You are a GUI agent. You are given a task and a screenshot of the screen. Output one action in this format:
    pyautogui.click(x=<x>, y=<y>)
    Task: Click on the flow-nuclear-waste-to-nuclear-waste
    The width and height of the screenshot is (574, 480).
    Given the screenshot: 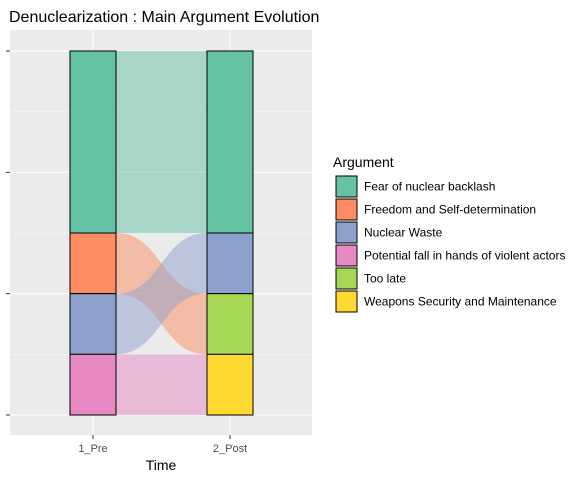 What is the action you would take?
    pyautogui.click(x=161, y=294)
    